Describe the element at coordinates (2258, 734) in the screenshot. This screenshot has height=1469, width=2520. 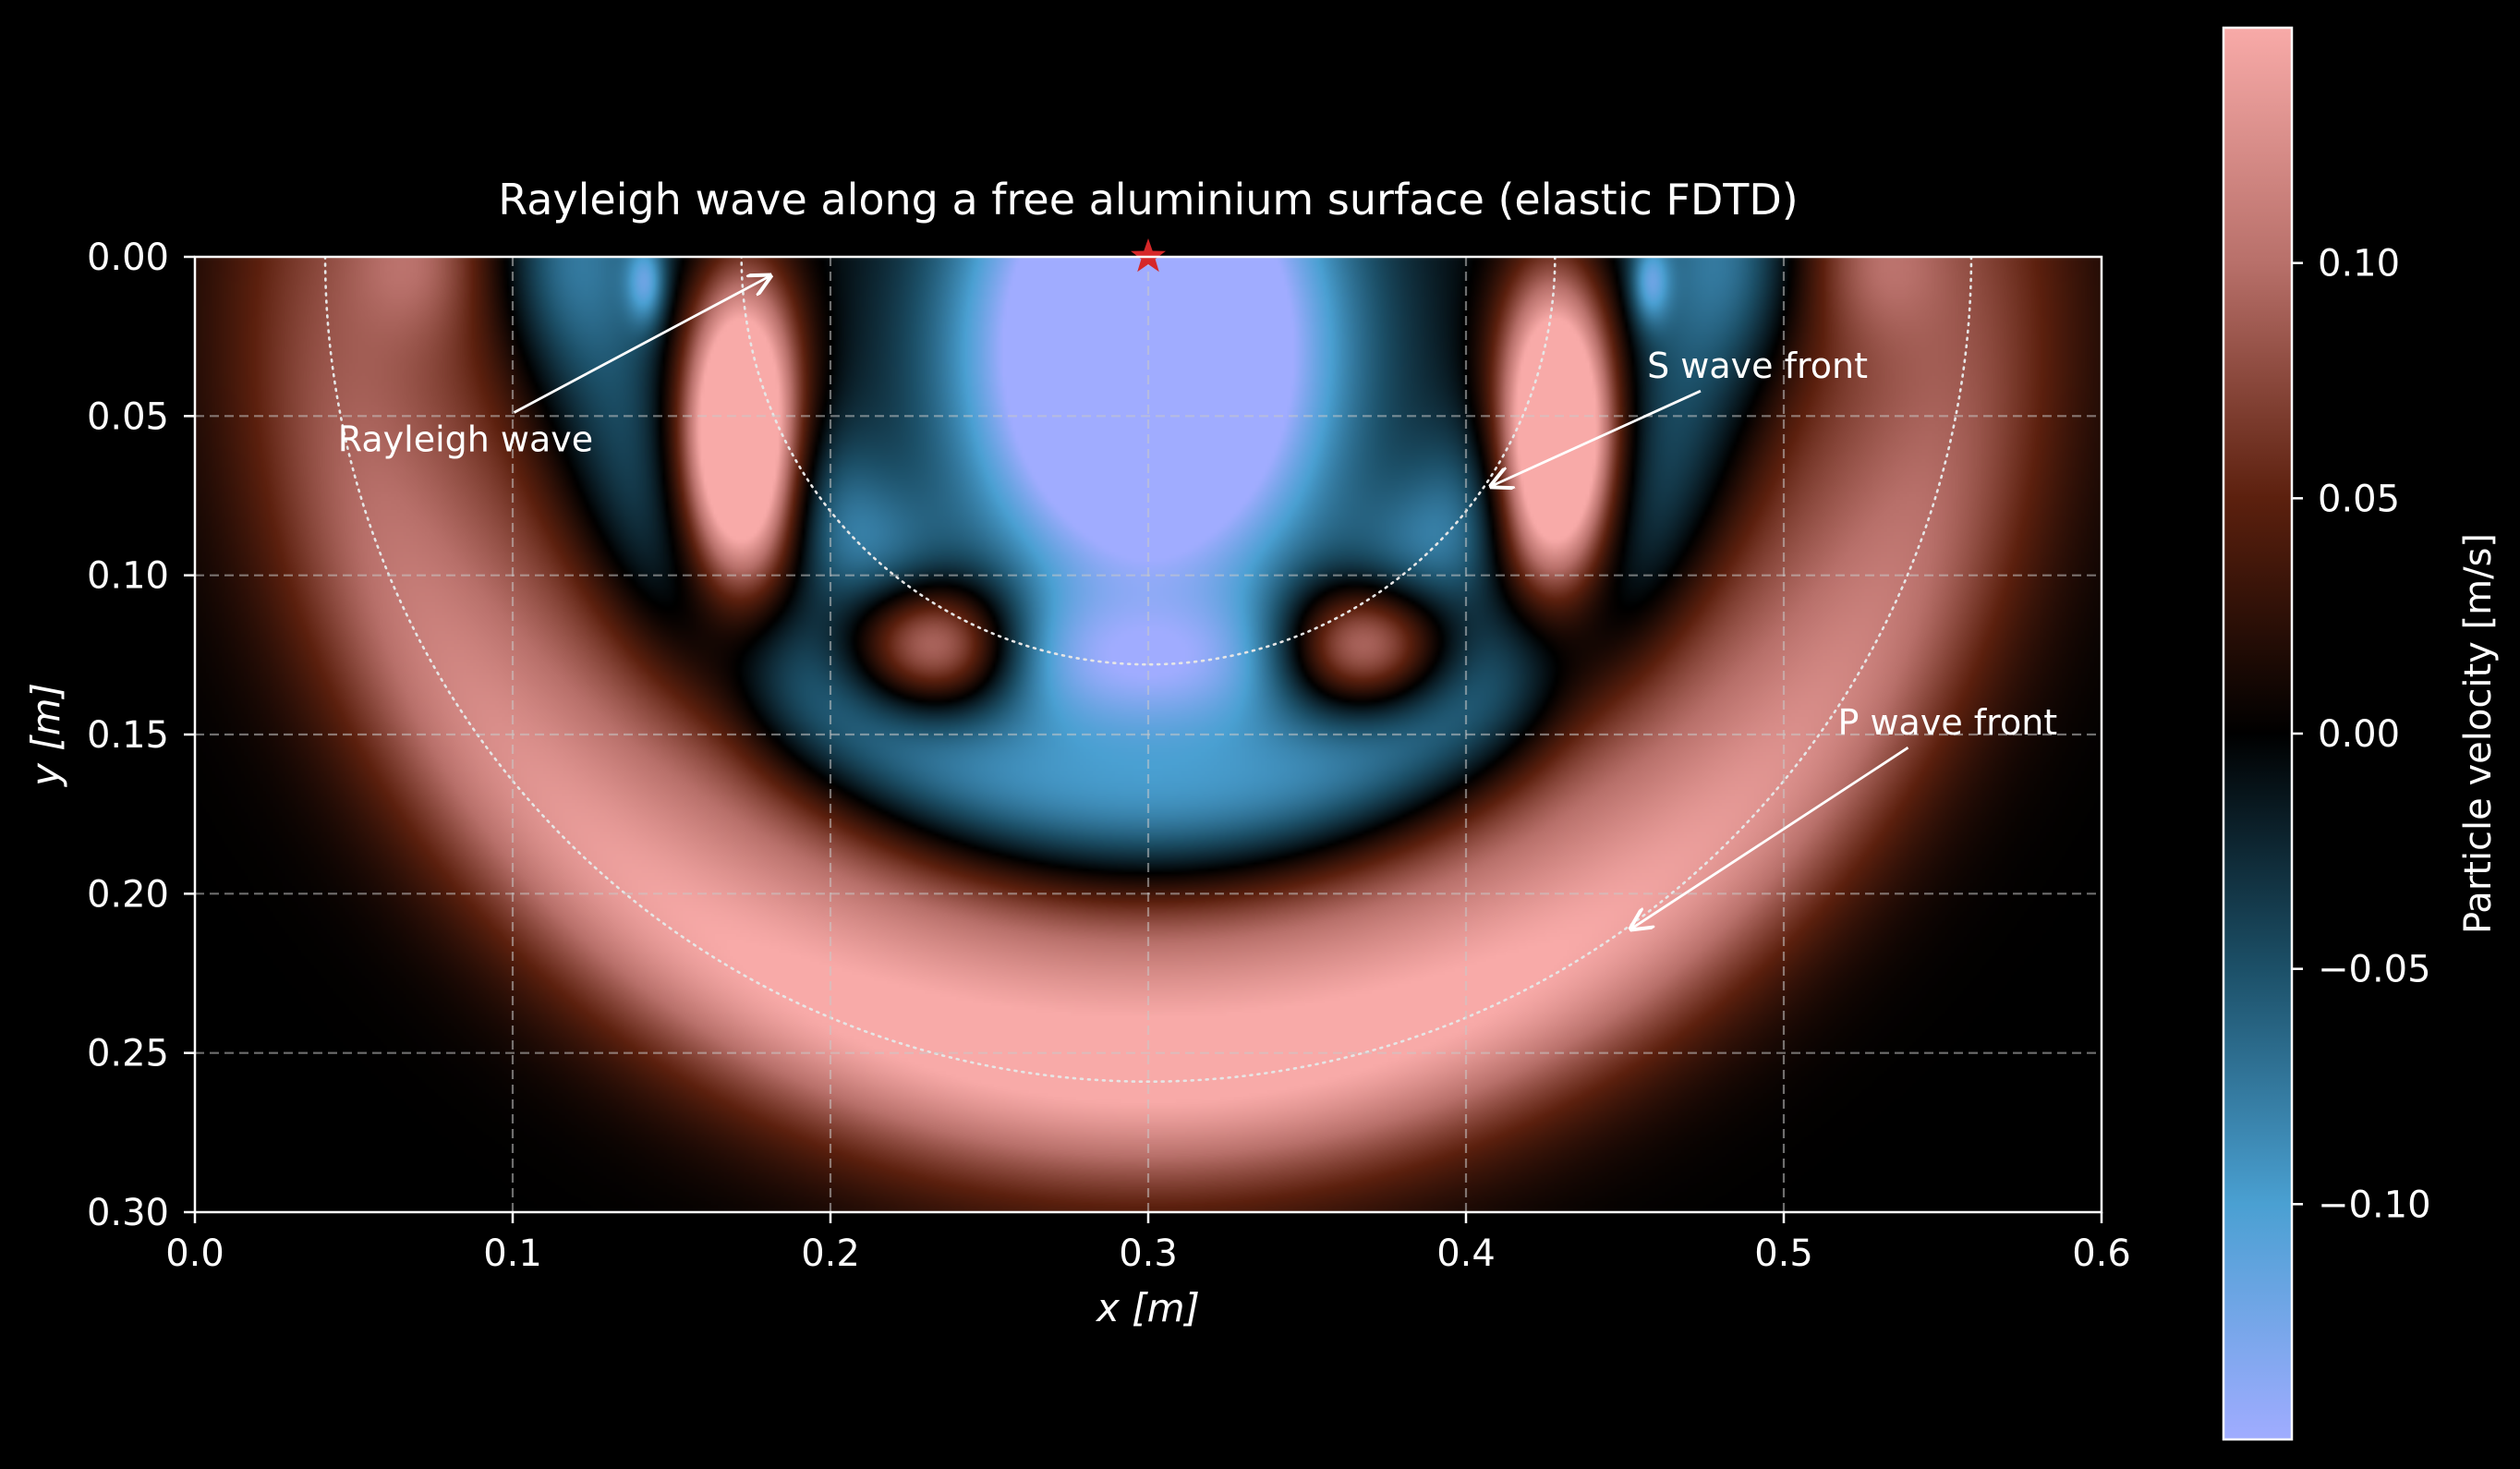
I see `colorbar-gradient` at that location.